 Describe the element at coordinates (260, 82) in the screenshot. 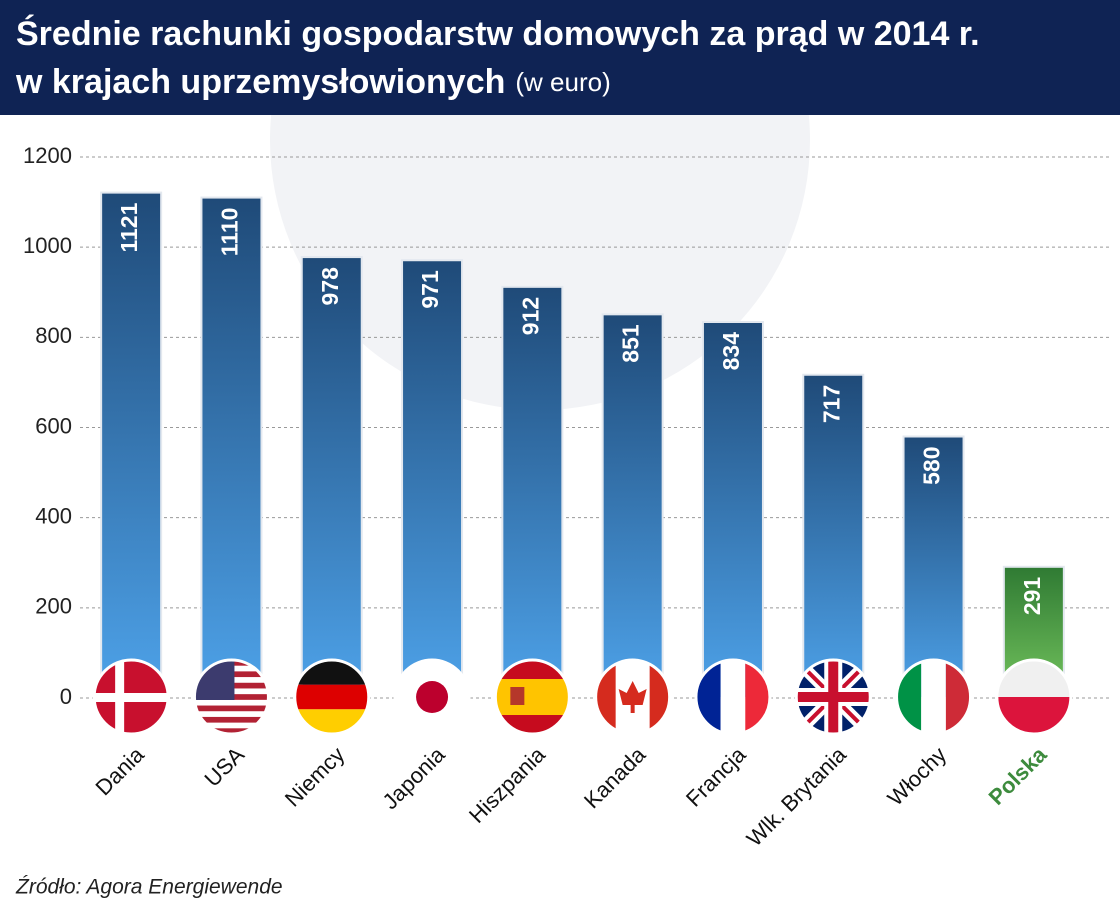

I see `chart-title-line: w krajach uprzemysłowionych` at that location.